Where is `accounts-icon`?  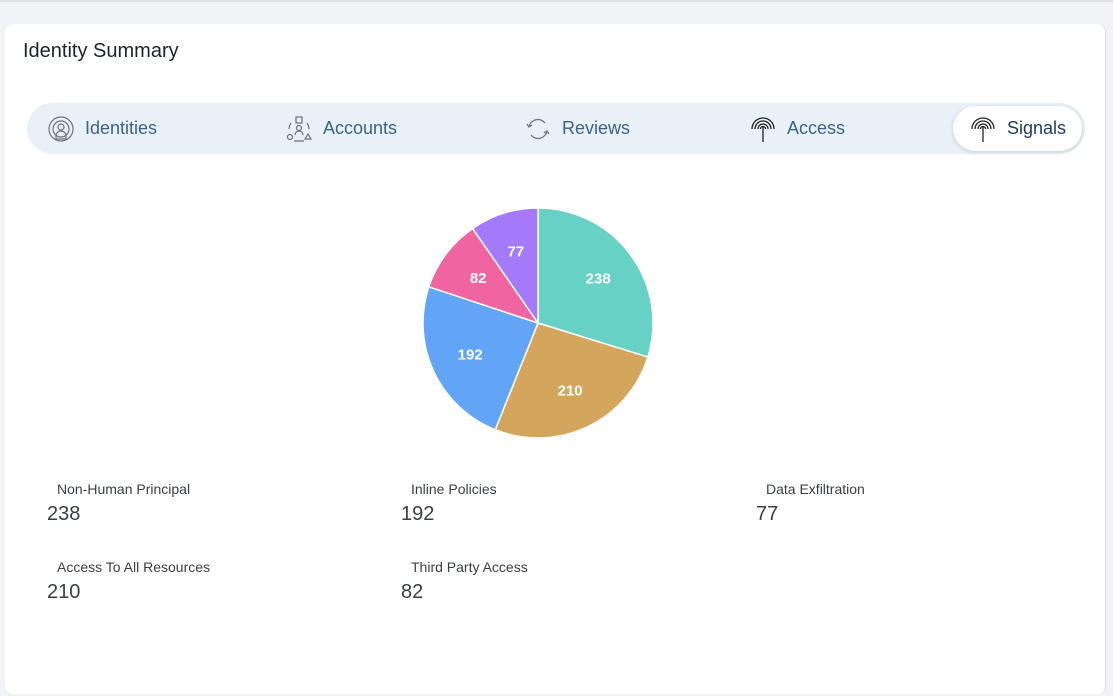
accounts-icon is located at coordinates (299, 128).